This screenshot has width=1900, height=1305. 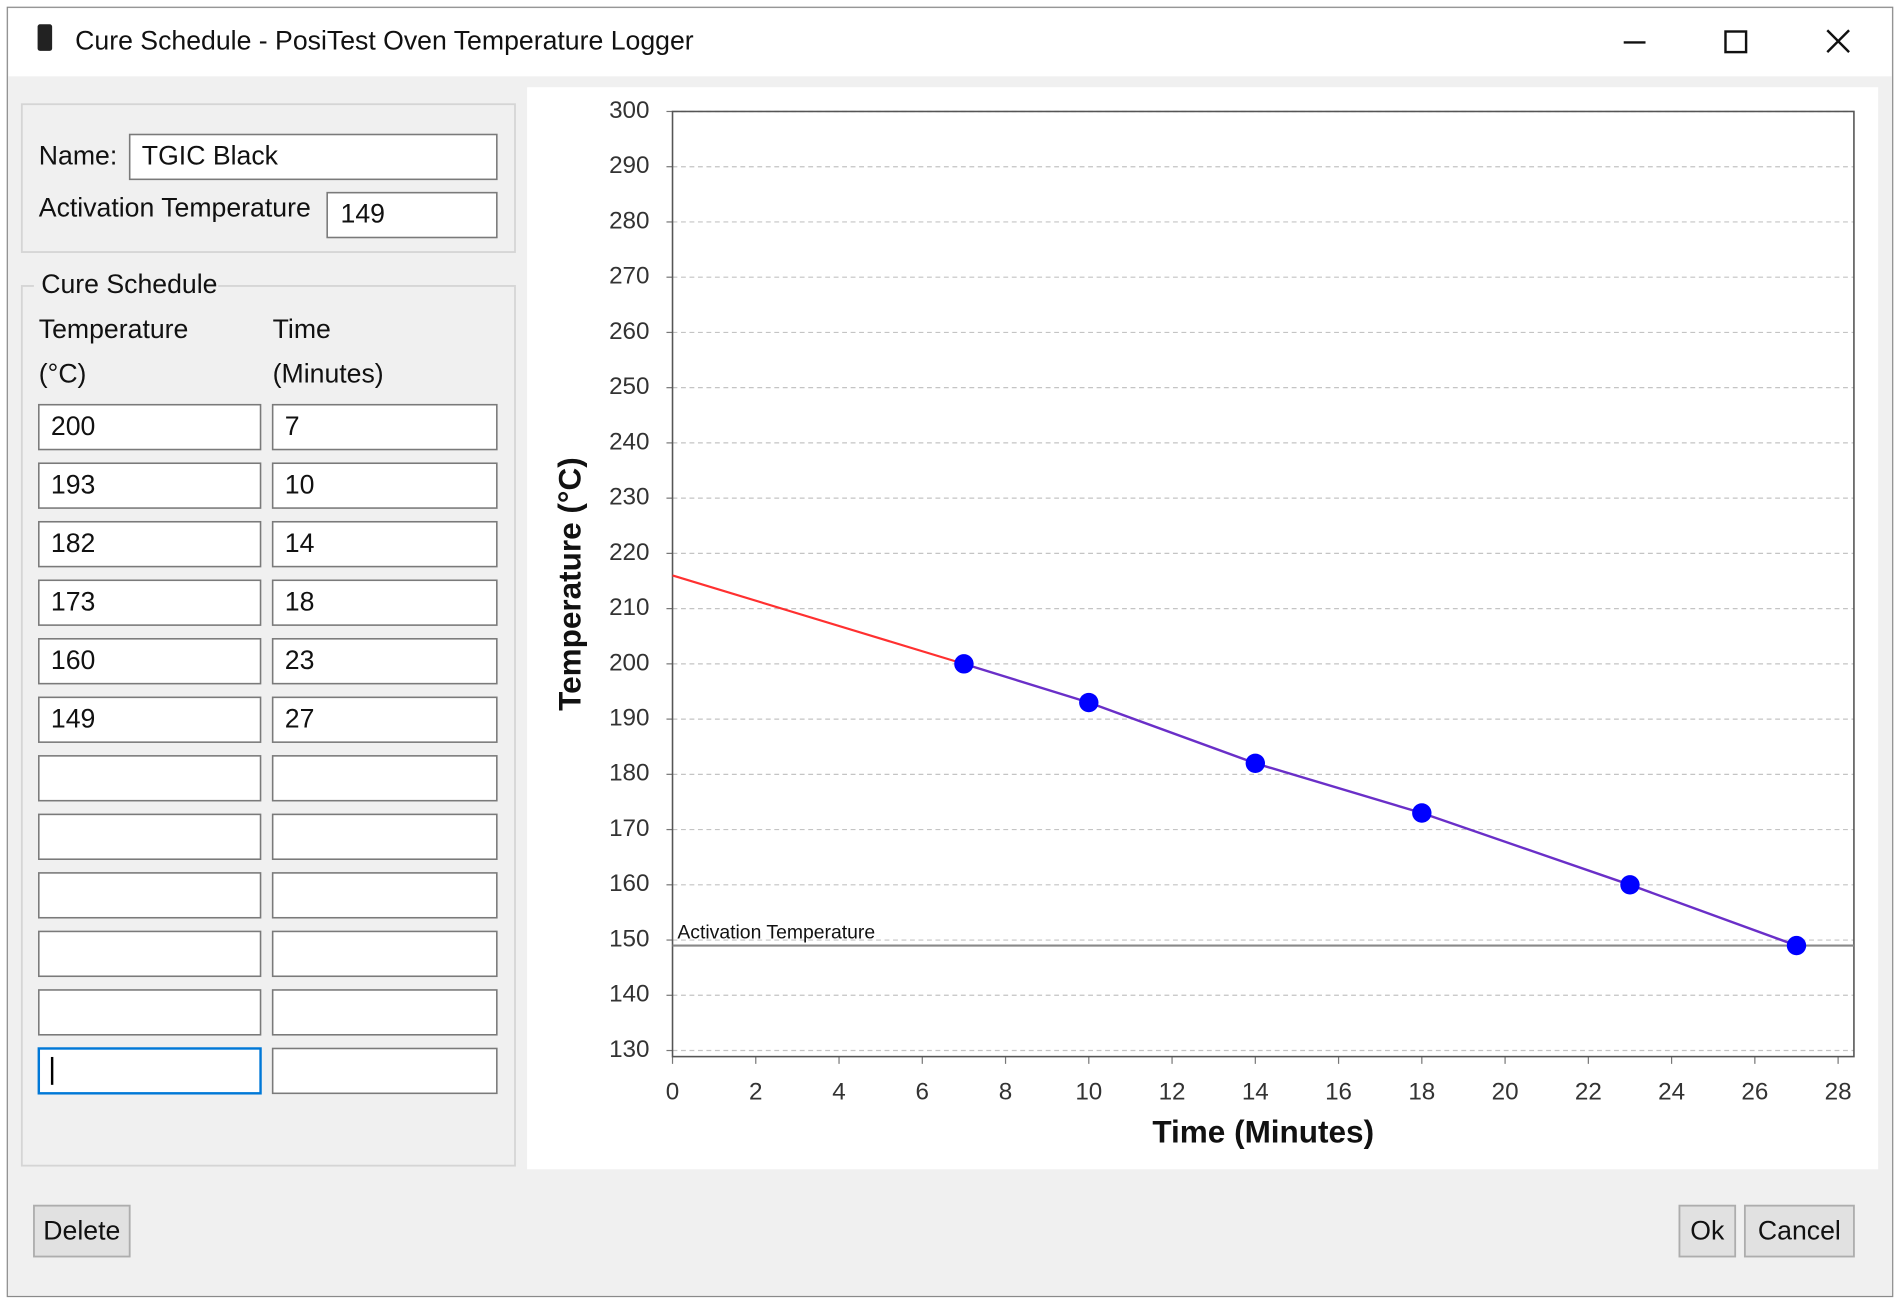 What do you see at coordinates (629, 276) in the screenshot?
I see `y-tick-label: 270` at bounding box center [629, 276].